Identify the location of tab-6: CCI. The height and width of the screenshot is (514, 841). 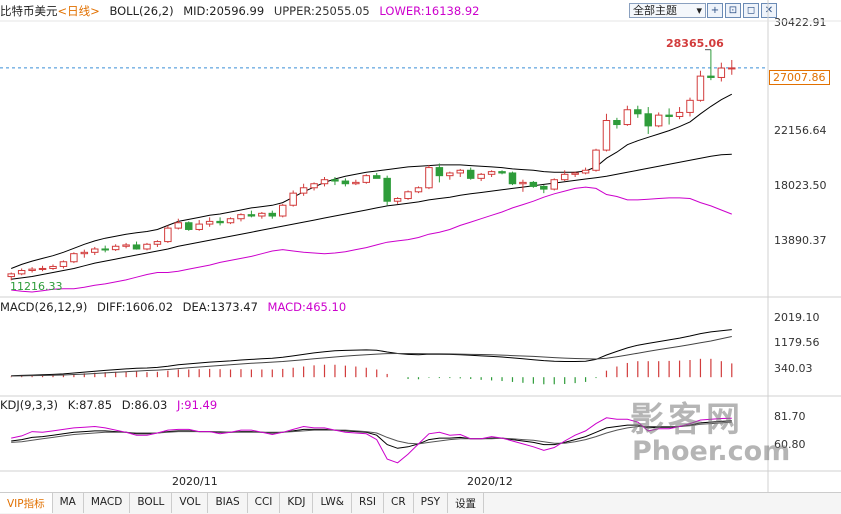
(264, 503).